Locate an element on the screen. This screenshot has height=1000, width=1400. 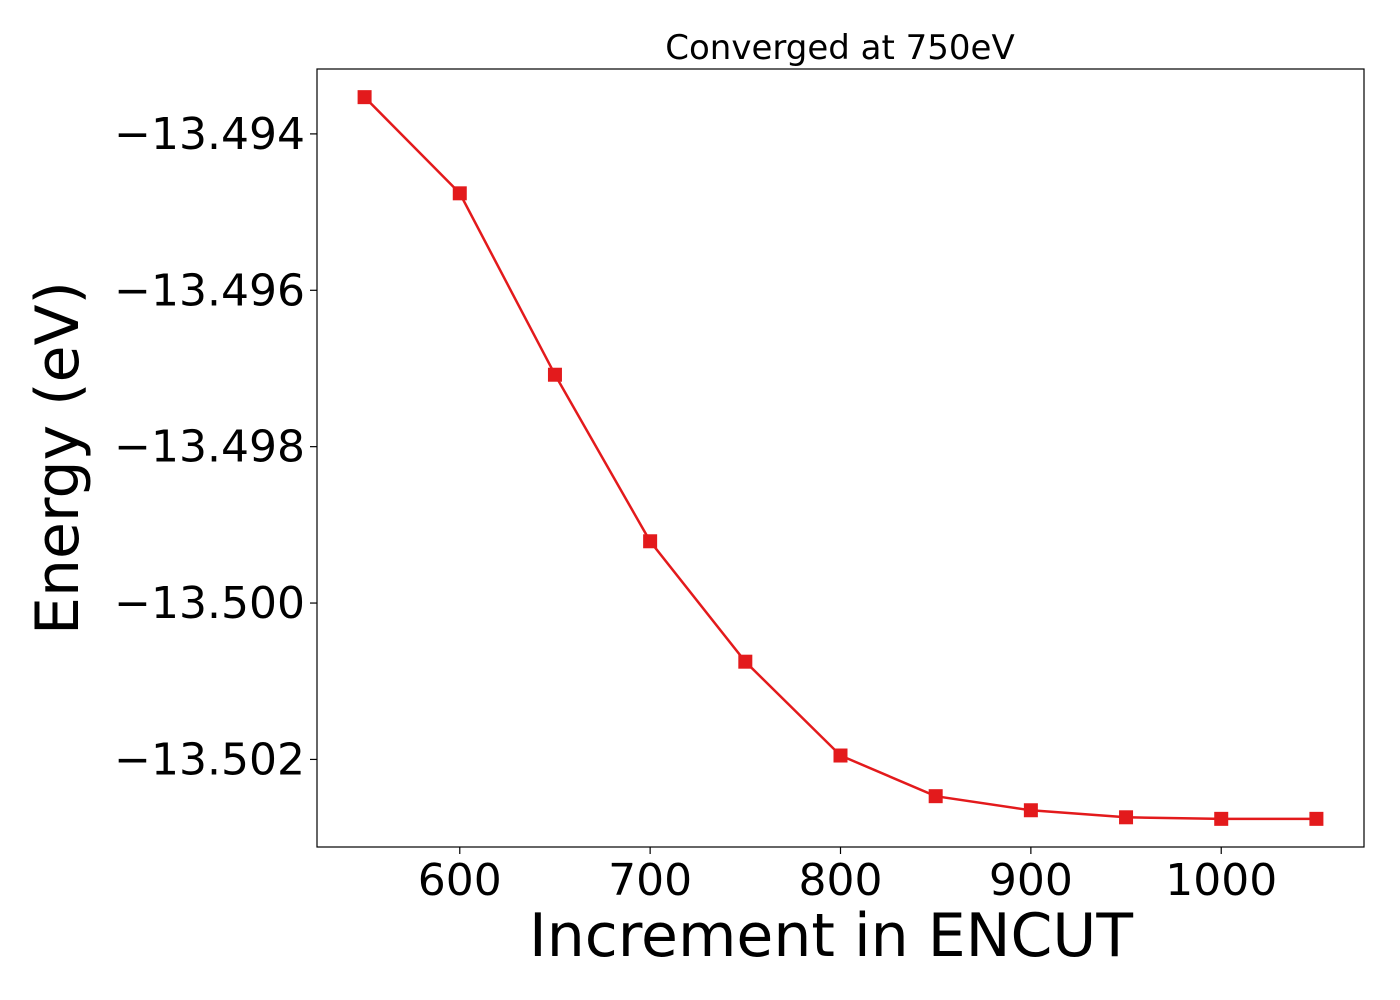
x-axis-ticks: 600 700 800 900 1000 is located at coordinates (847, 876).